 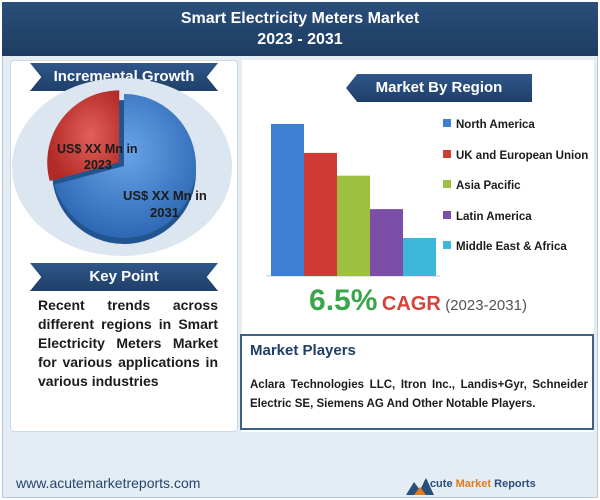 I want to click on legend-label: Asia Pacific, so click(x=488, y=186).